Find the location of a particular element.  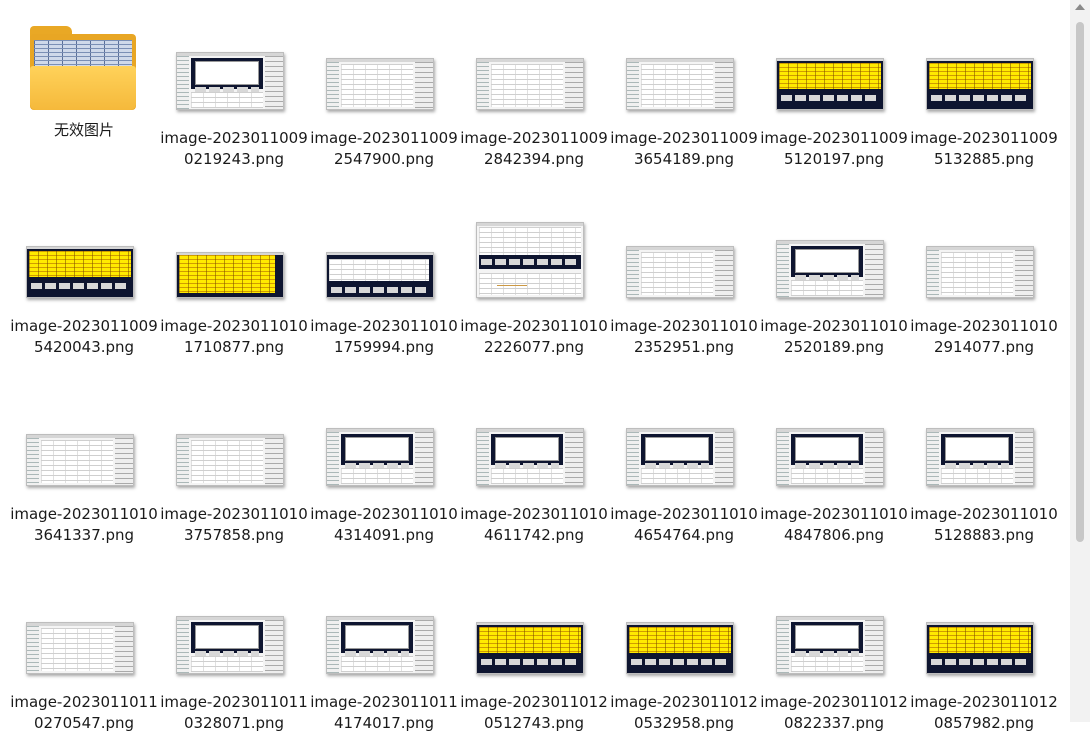

file-name: image-20230110092547900.png is located at coordinates (384, 148).